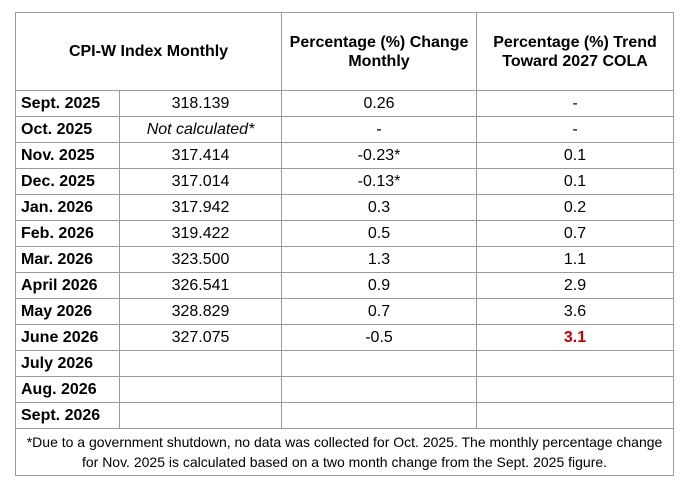  I want to click on trend-cell: 0.7, so click(575, 233).